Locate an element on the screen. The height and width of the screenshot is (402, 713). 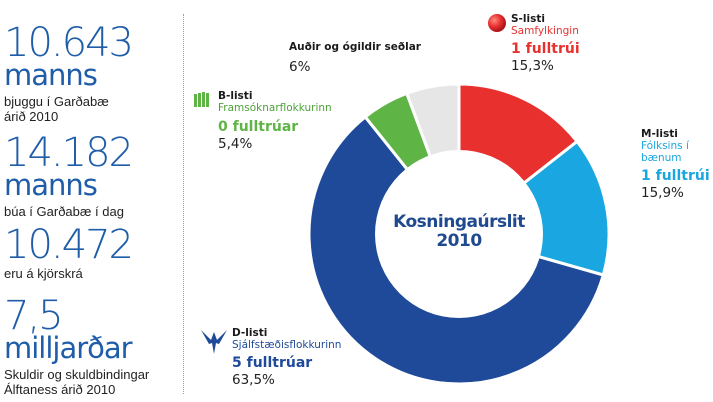
chart-title-line: Kosningaúrslit is located at coordinates (459, 222).